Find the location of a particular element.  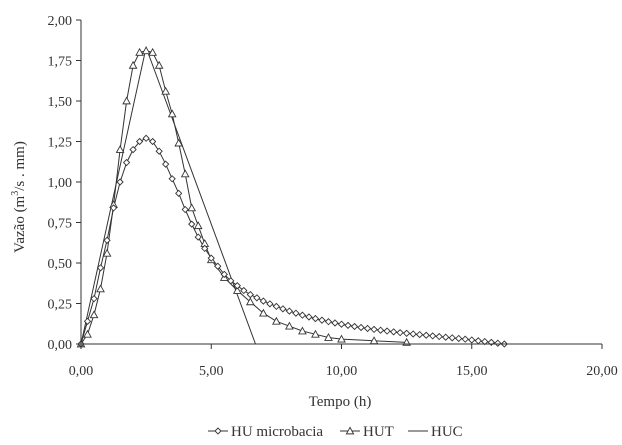

legend-label-hu-microbacia: HU microbacia is located at coordinates (277, 432).